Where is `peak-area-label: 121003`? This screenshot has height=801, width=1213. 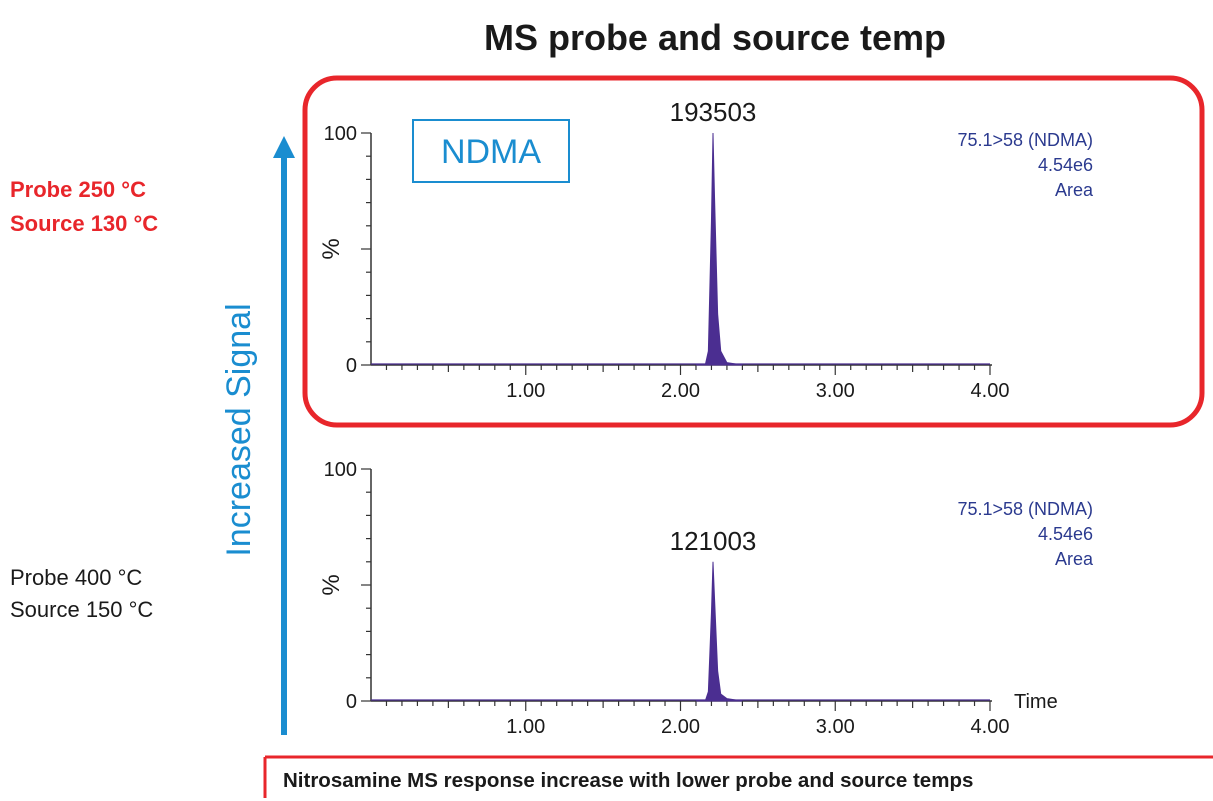 peak-area-label: 121003 is located at coordinates (713, 541).